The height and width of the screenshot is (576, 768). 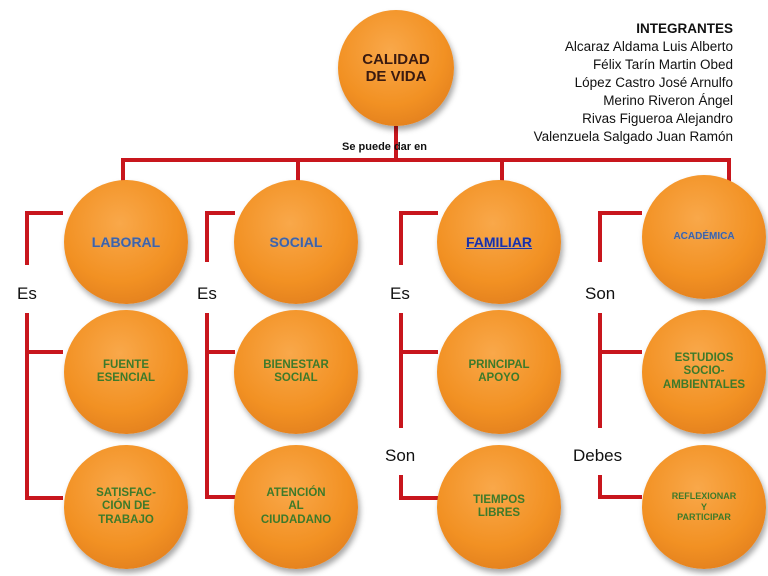 I want to click on node-label: CALIDAD DE VIDA, so click(x=396, y=67).